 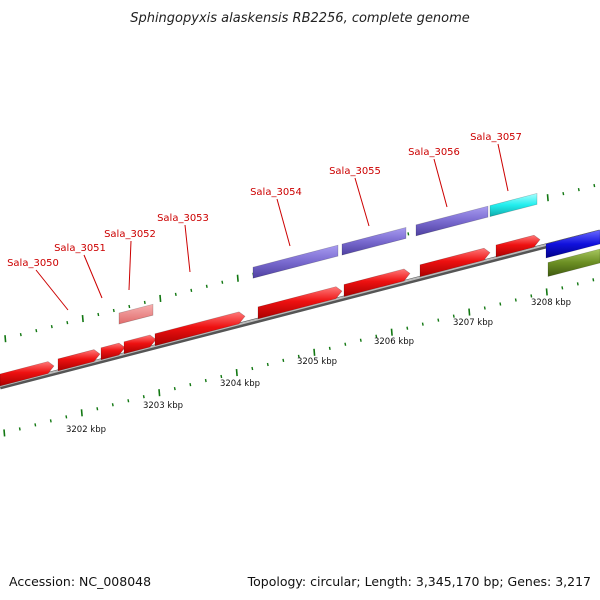 What do you see at coordinates (473, 323) in the screenshot?
I see `scale-label: 3207 kbp` at bounding box center [473, 323].